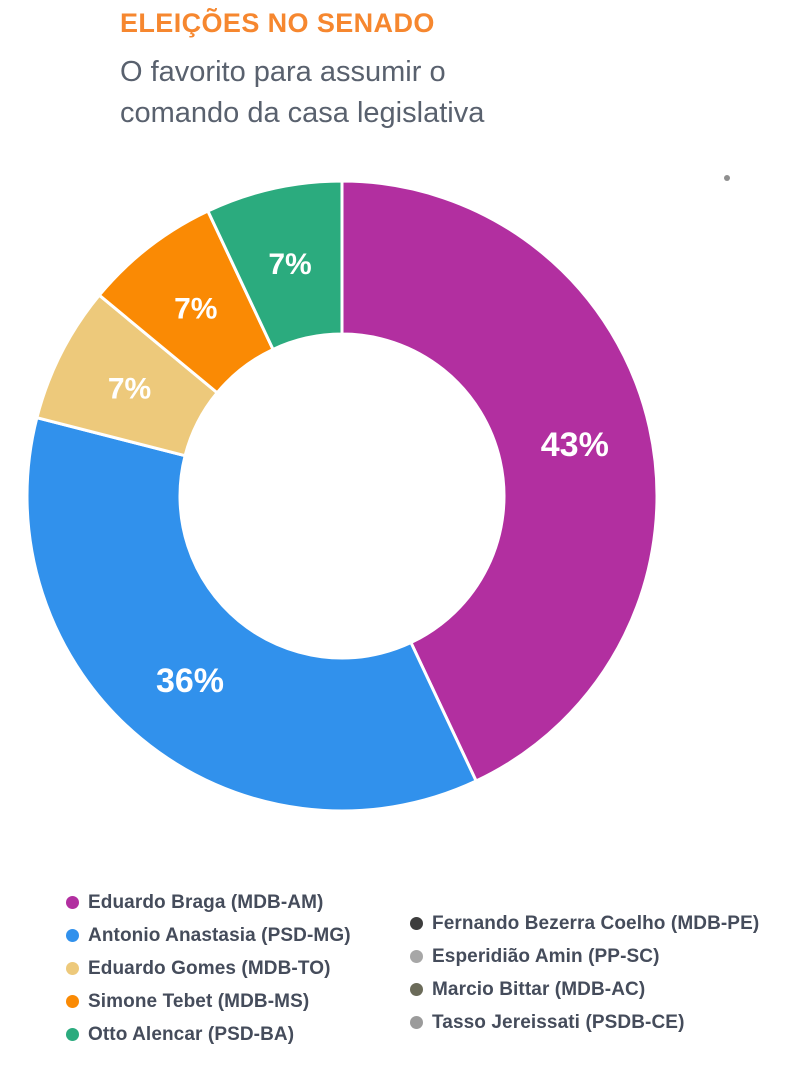  What do you see at coordinates (546, 956) in the screenshot?
I see `legend-item-label: Esperidião Amin (PP-SC)` at bounding box center [546, 956].